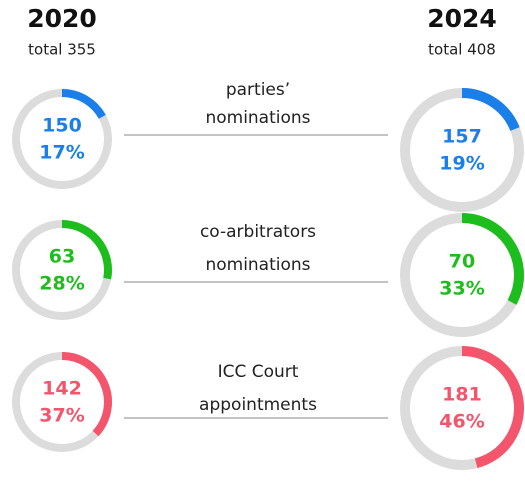  Describe the element at coordinates (461, 289) in the screenshot. I see `percent-label: 33%` at that location.